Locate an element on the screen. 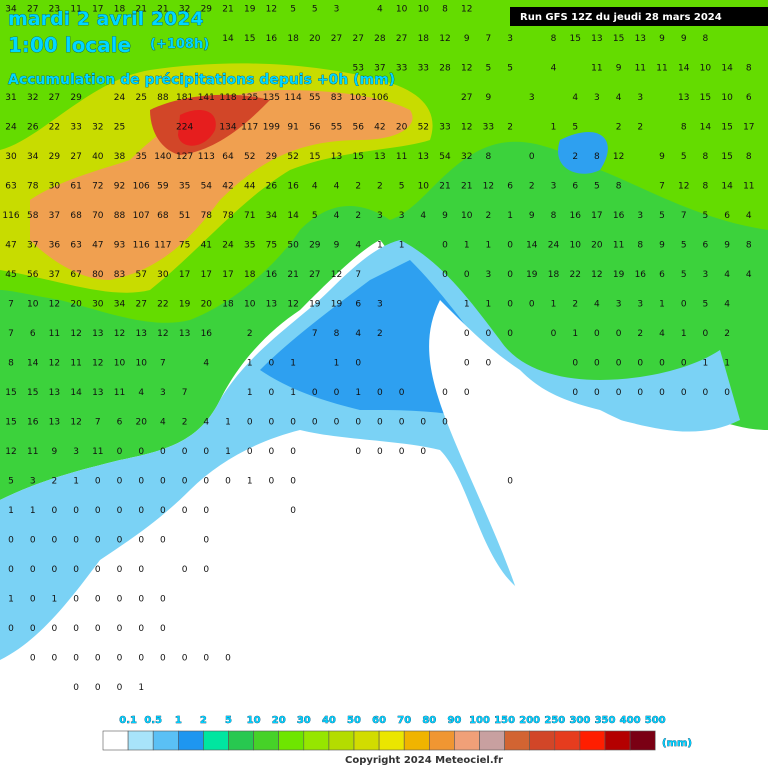  grid-value: 70 is located at coordinates (98, 216).